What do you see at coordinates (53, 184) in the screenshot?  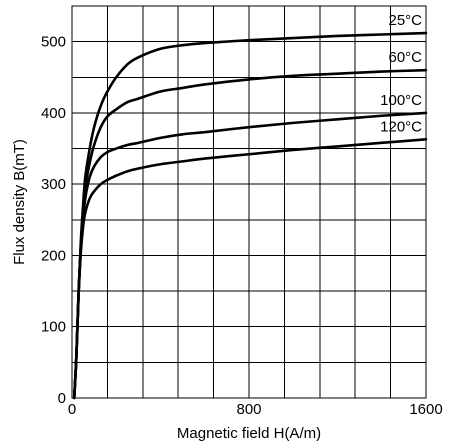 I see `y-tick-label: 300` at bounding box center [53, 184].